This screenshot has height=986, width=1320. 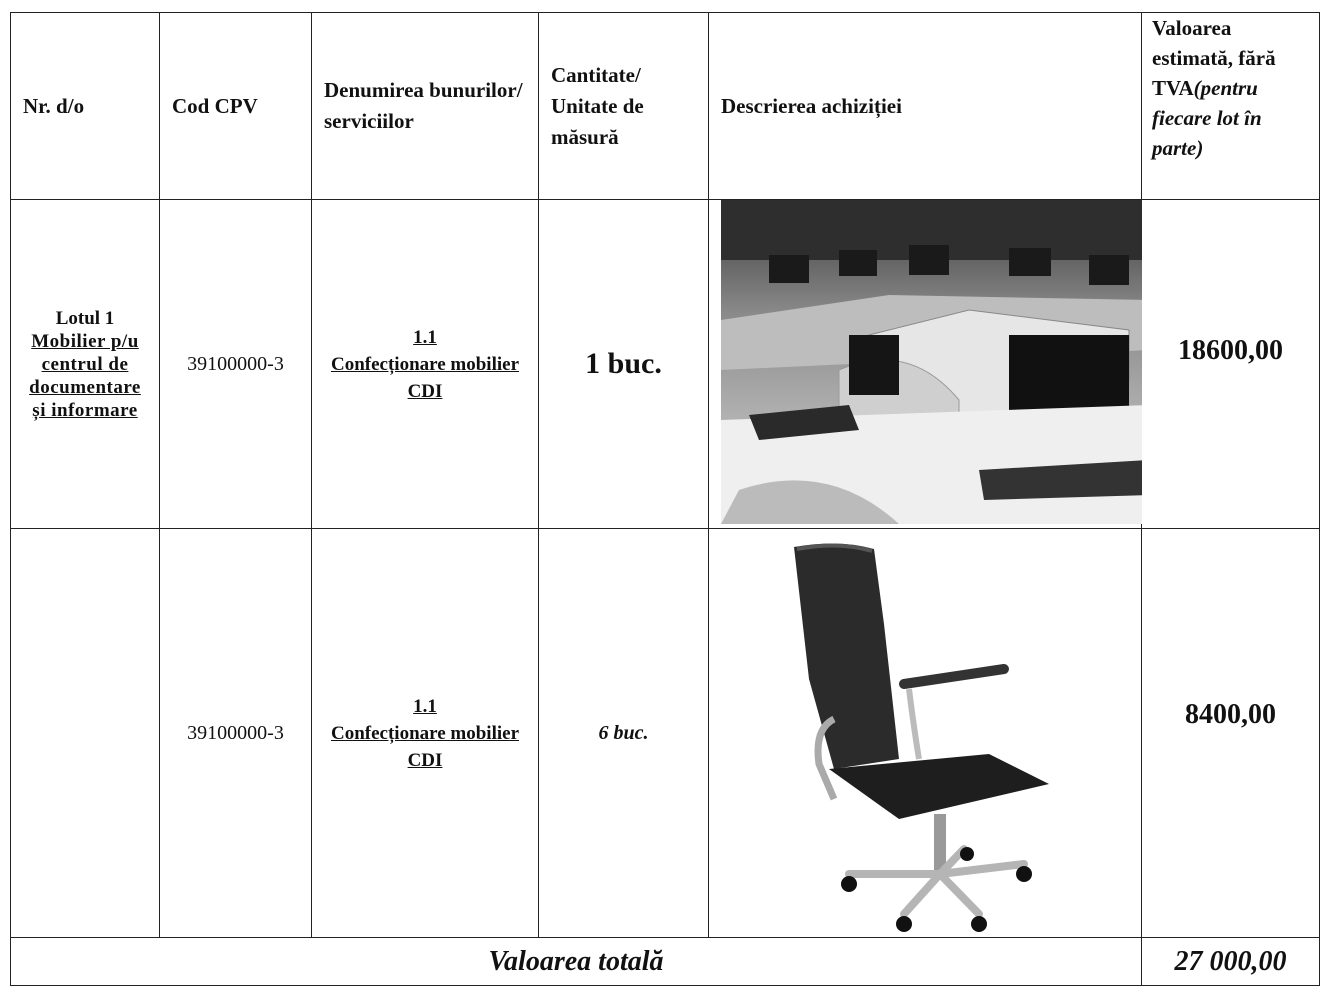 What do you see at coordinates (85, 733) in the screenshot?
I see `empty-cell` at bounding box center [85, 733].